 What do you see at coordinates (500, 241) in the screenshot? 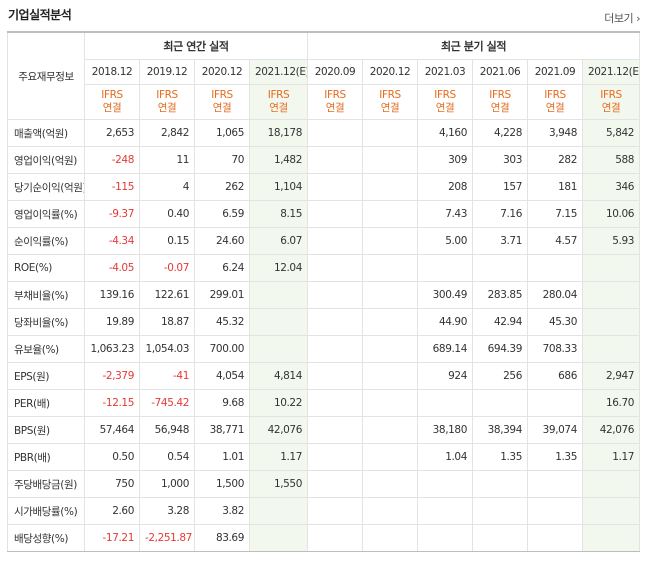
I see `table-cell: 3.71` at bounding box center [500, 241].